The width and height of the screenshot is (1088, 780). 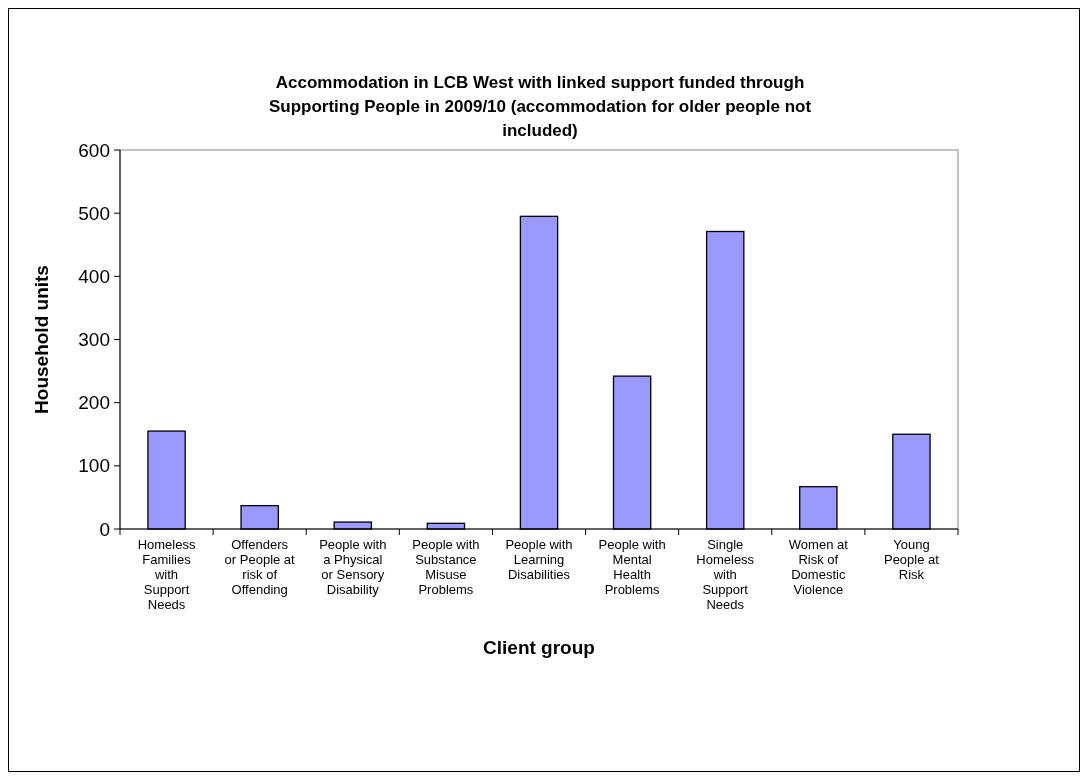 I want to click on y-tick-label: 500, so click(x=94, y=213).